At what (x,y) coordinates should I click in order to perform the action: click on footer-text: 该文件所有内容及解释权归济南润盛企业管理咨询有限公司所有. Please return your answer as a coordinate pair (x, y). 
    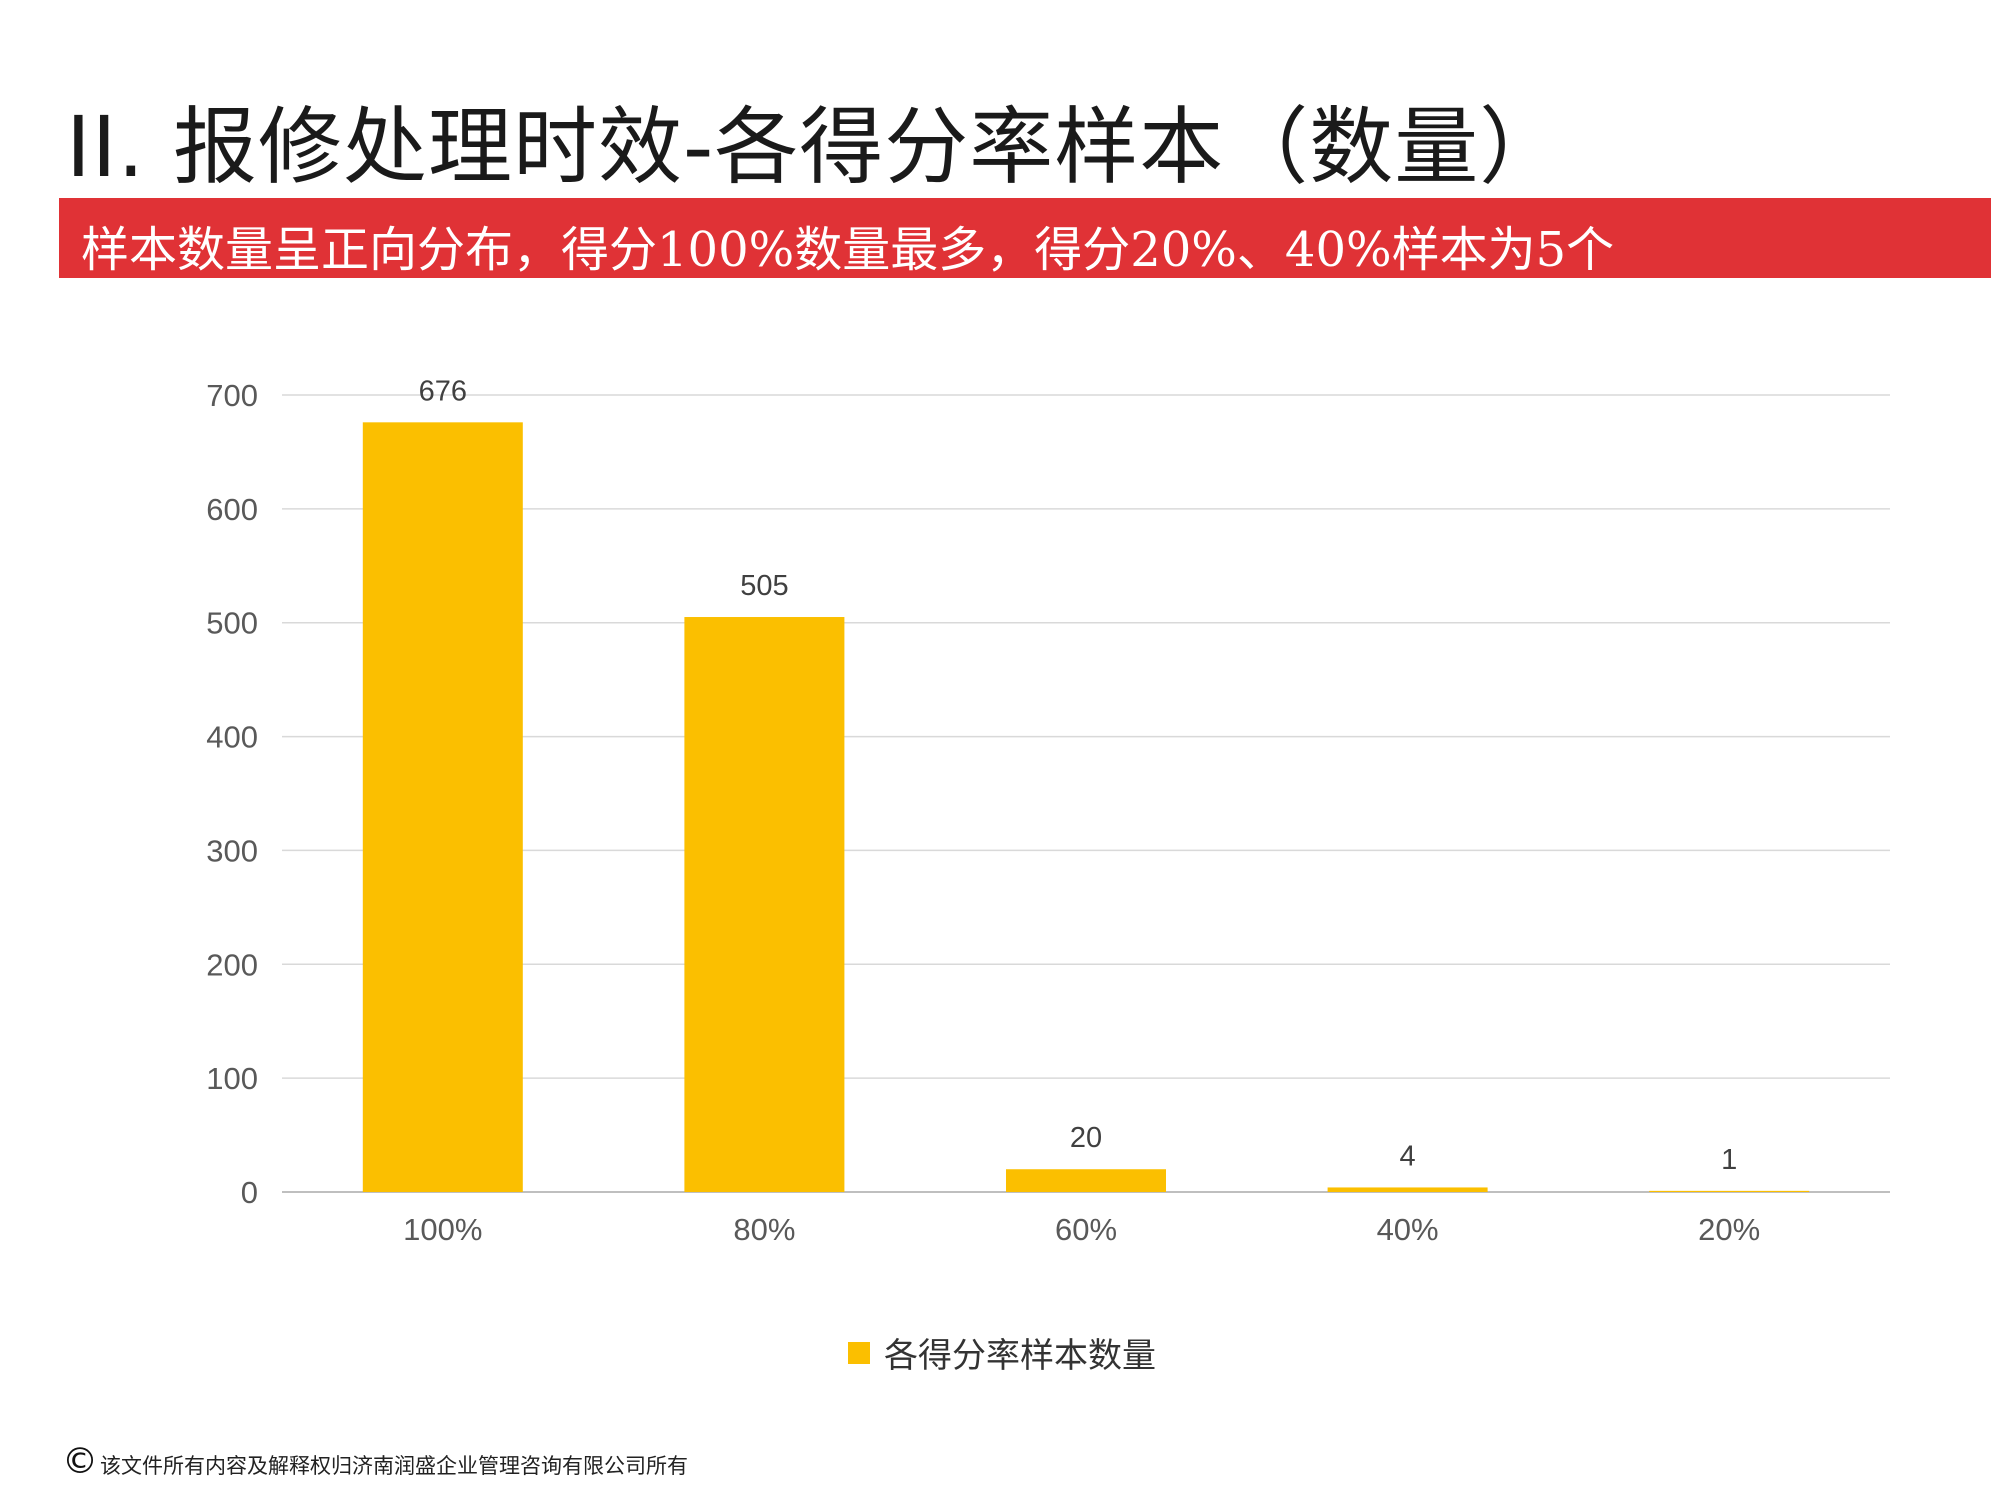
    Looking at the image, I should click on (394, 1466).